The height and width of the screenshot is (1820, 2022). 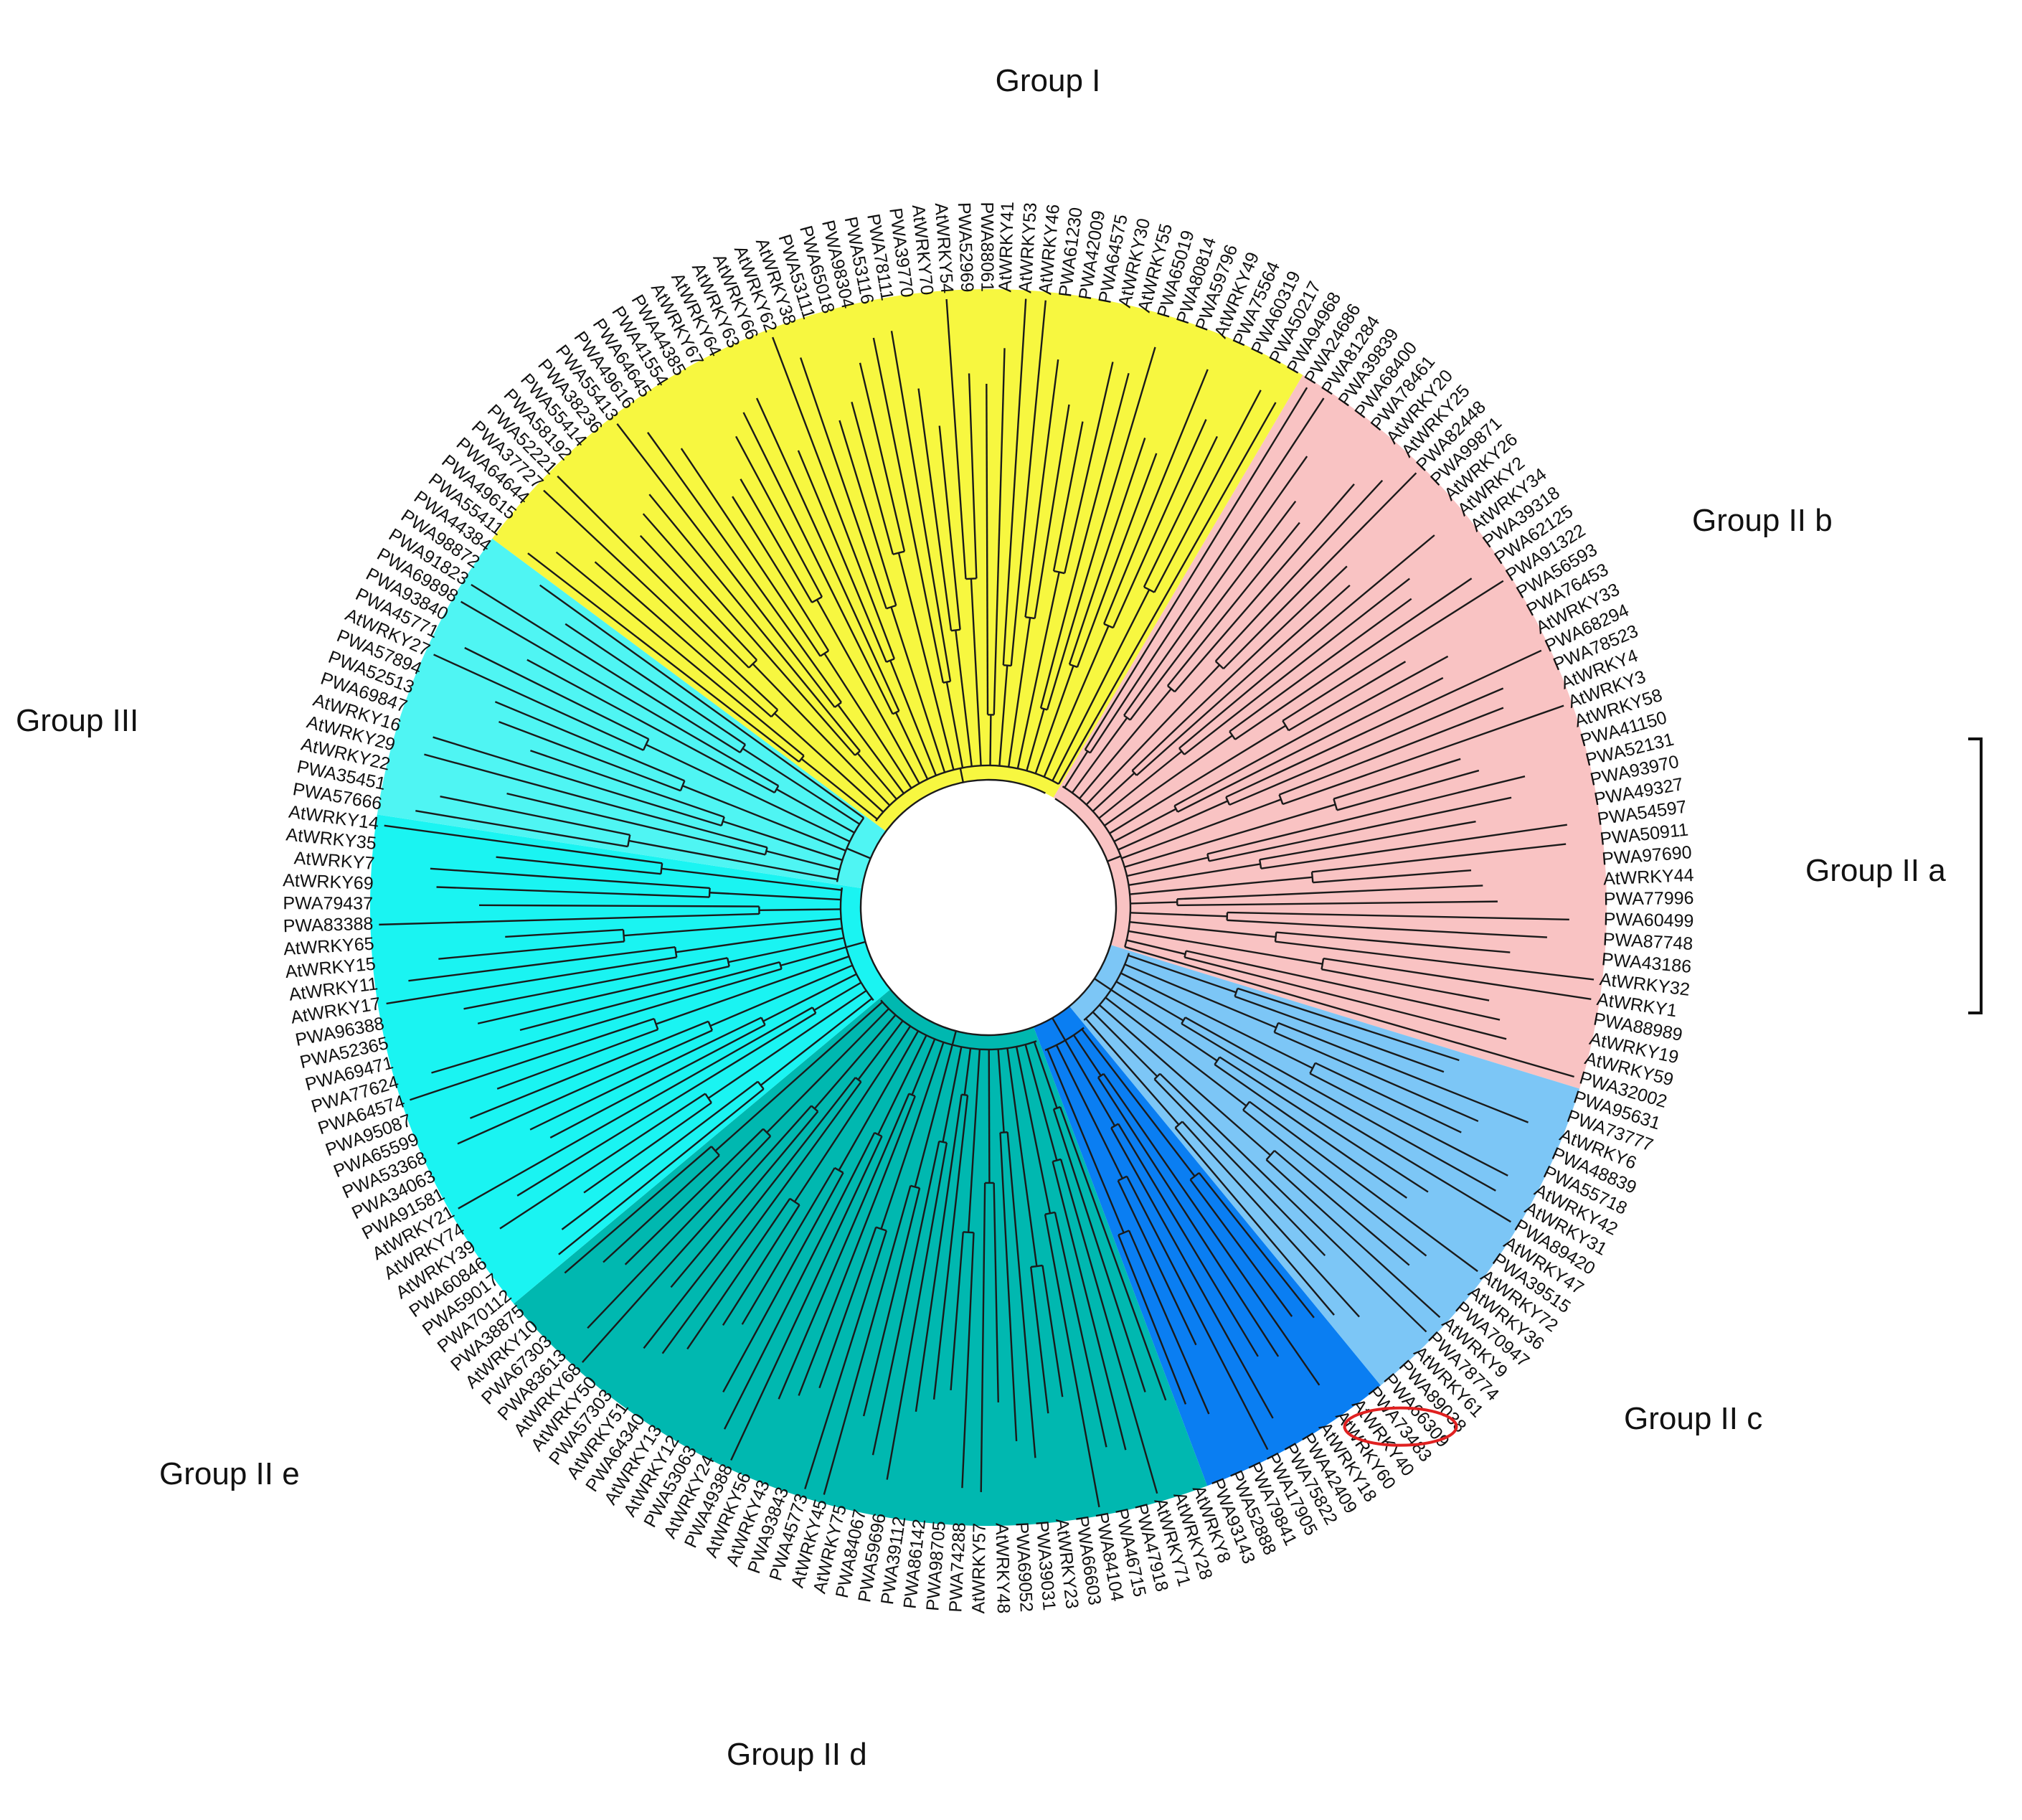 I want to click on group-label-ii-e: Group II e, so click(x=229, y=1473).